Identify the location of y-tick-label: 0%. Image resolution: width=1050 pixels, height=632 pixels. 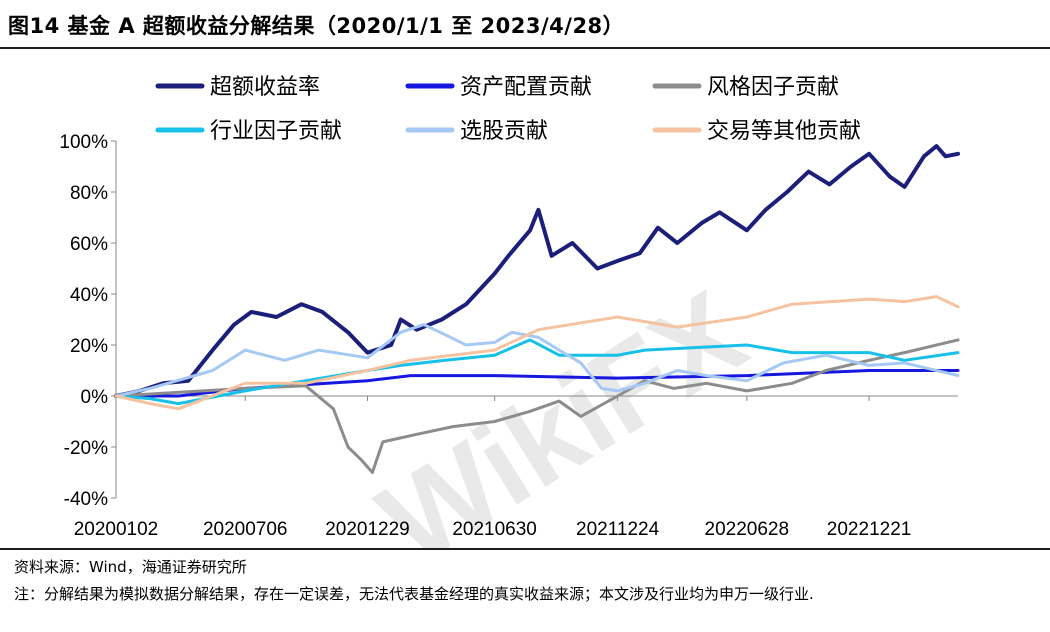
(95, 397).